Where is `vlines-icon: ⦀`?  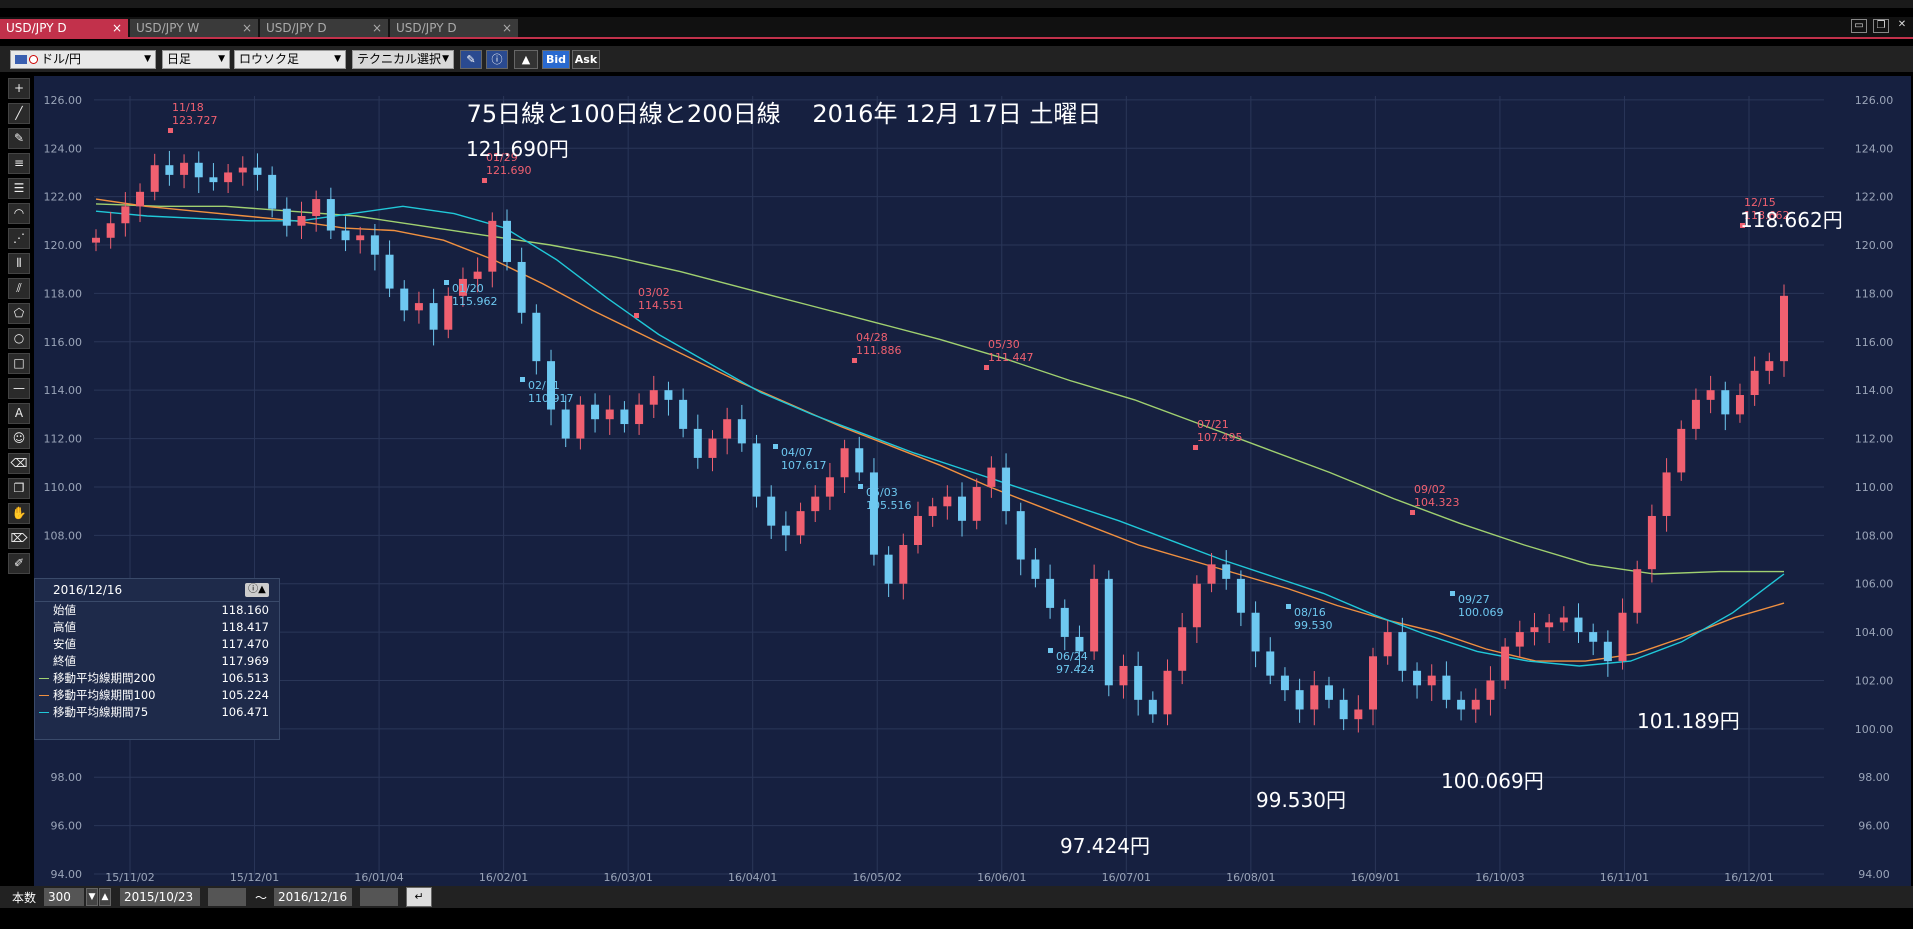 vlines-icon: ⦀ is located at coordinates (19, 263).